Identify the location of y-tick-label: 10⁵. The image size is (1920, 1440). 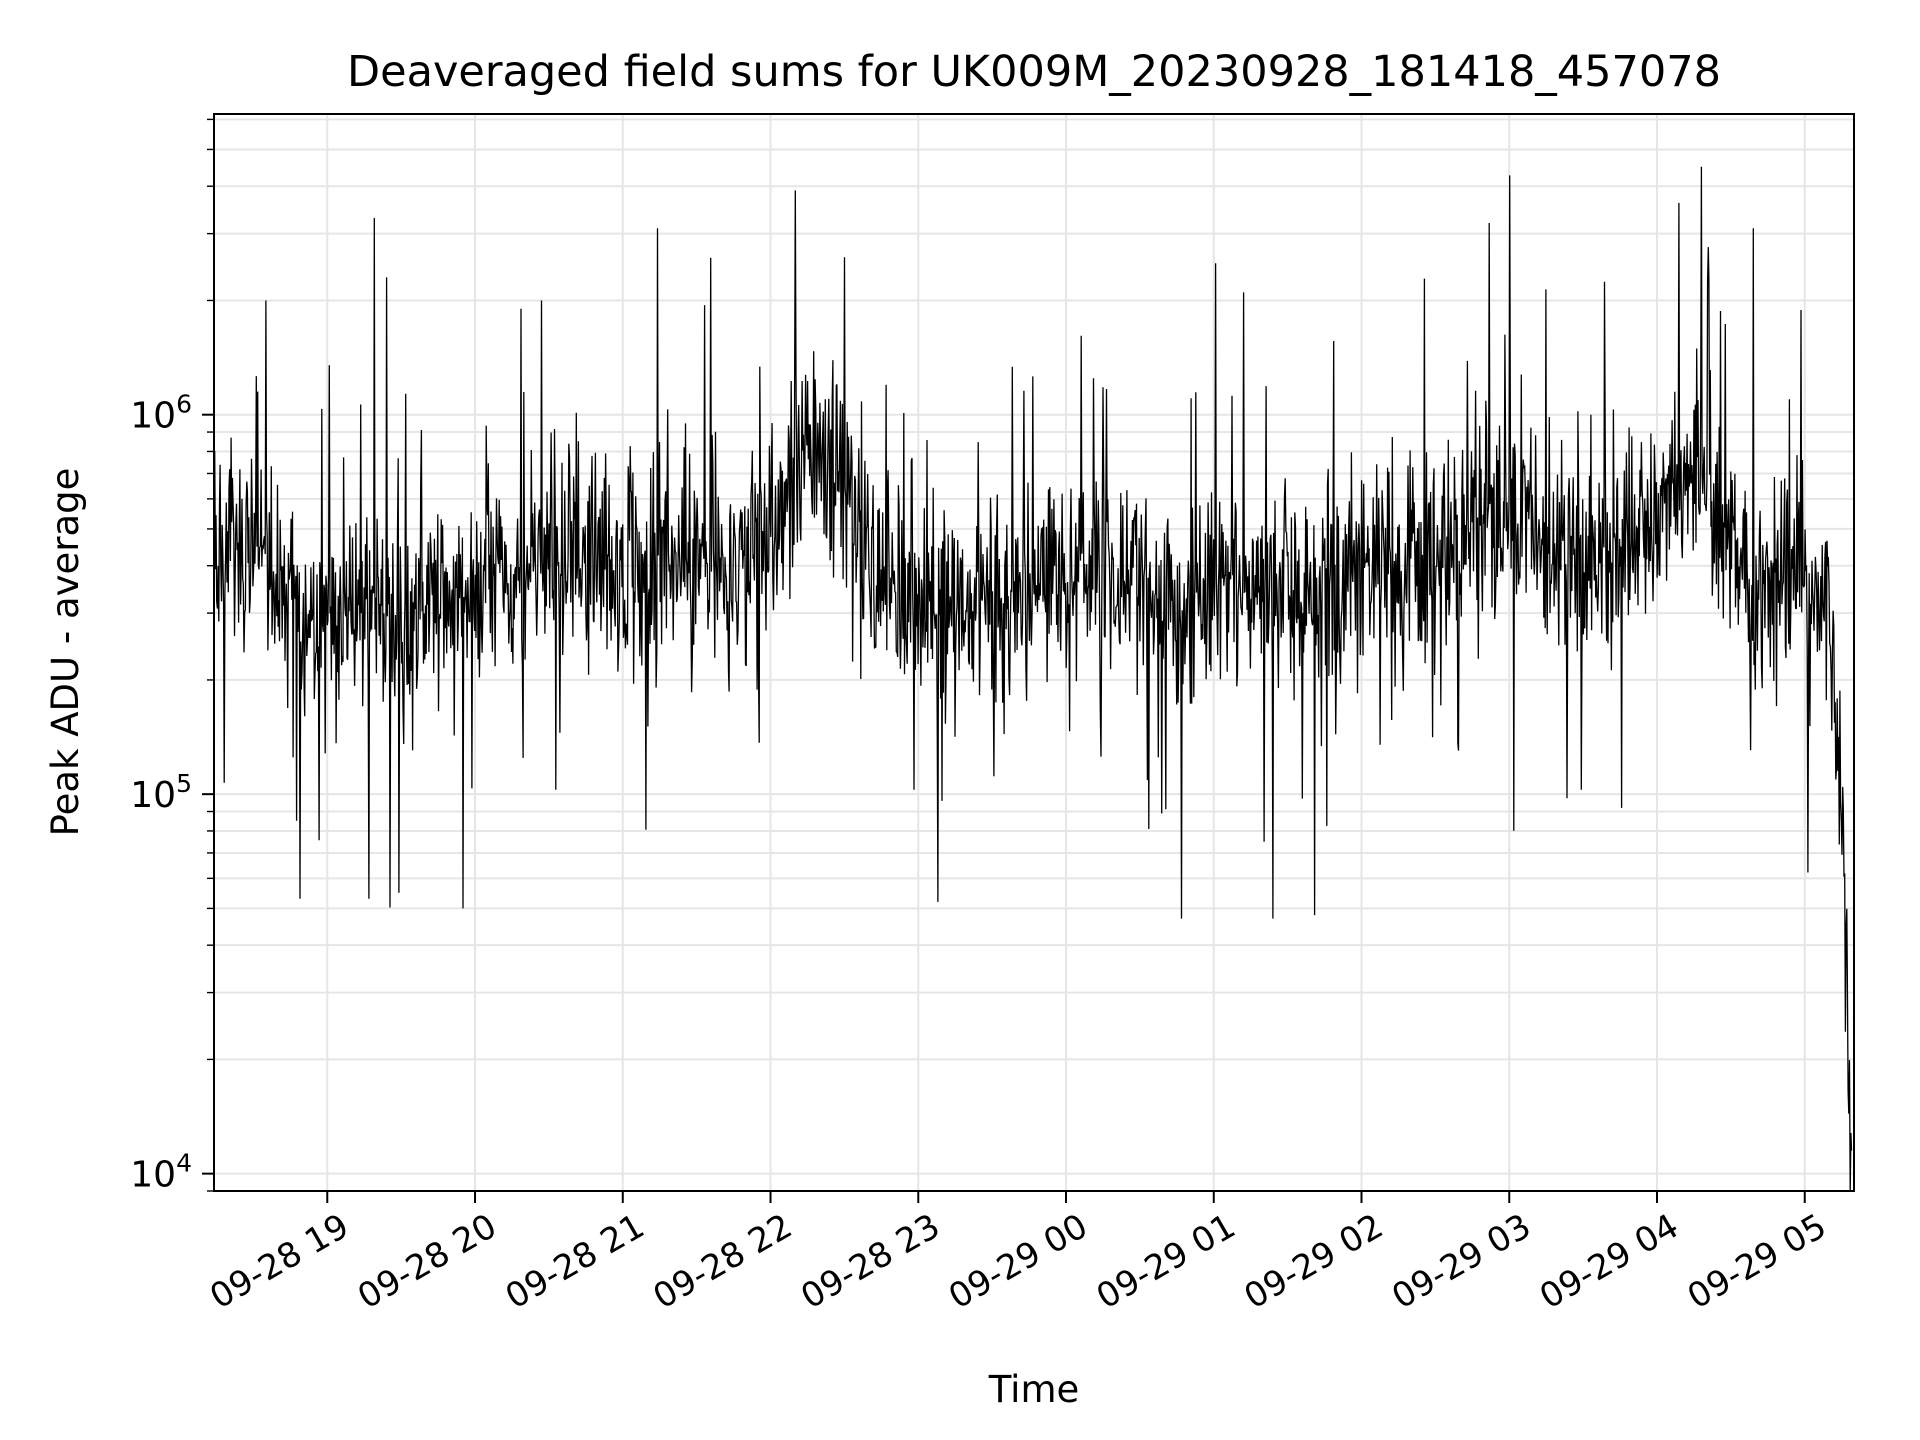
(161, 792).